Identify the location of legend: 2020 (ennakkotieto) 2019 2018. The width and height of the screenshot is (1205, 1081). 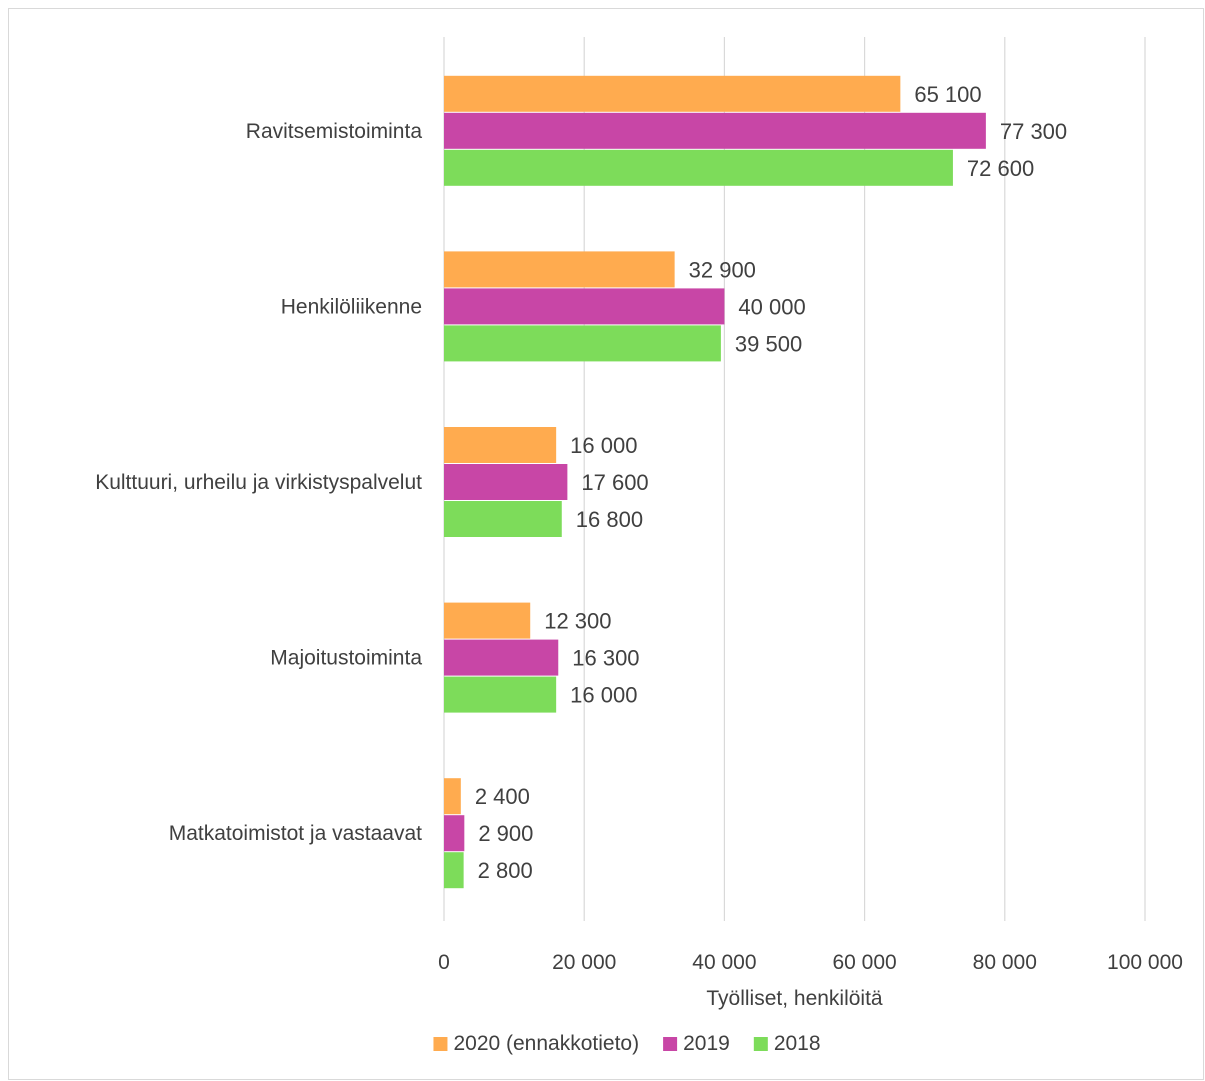
(627, 1043).